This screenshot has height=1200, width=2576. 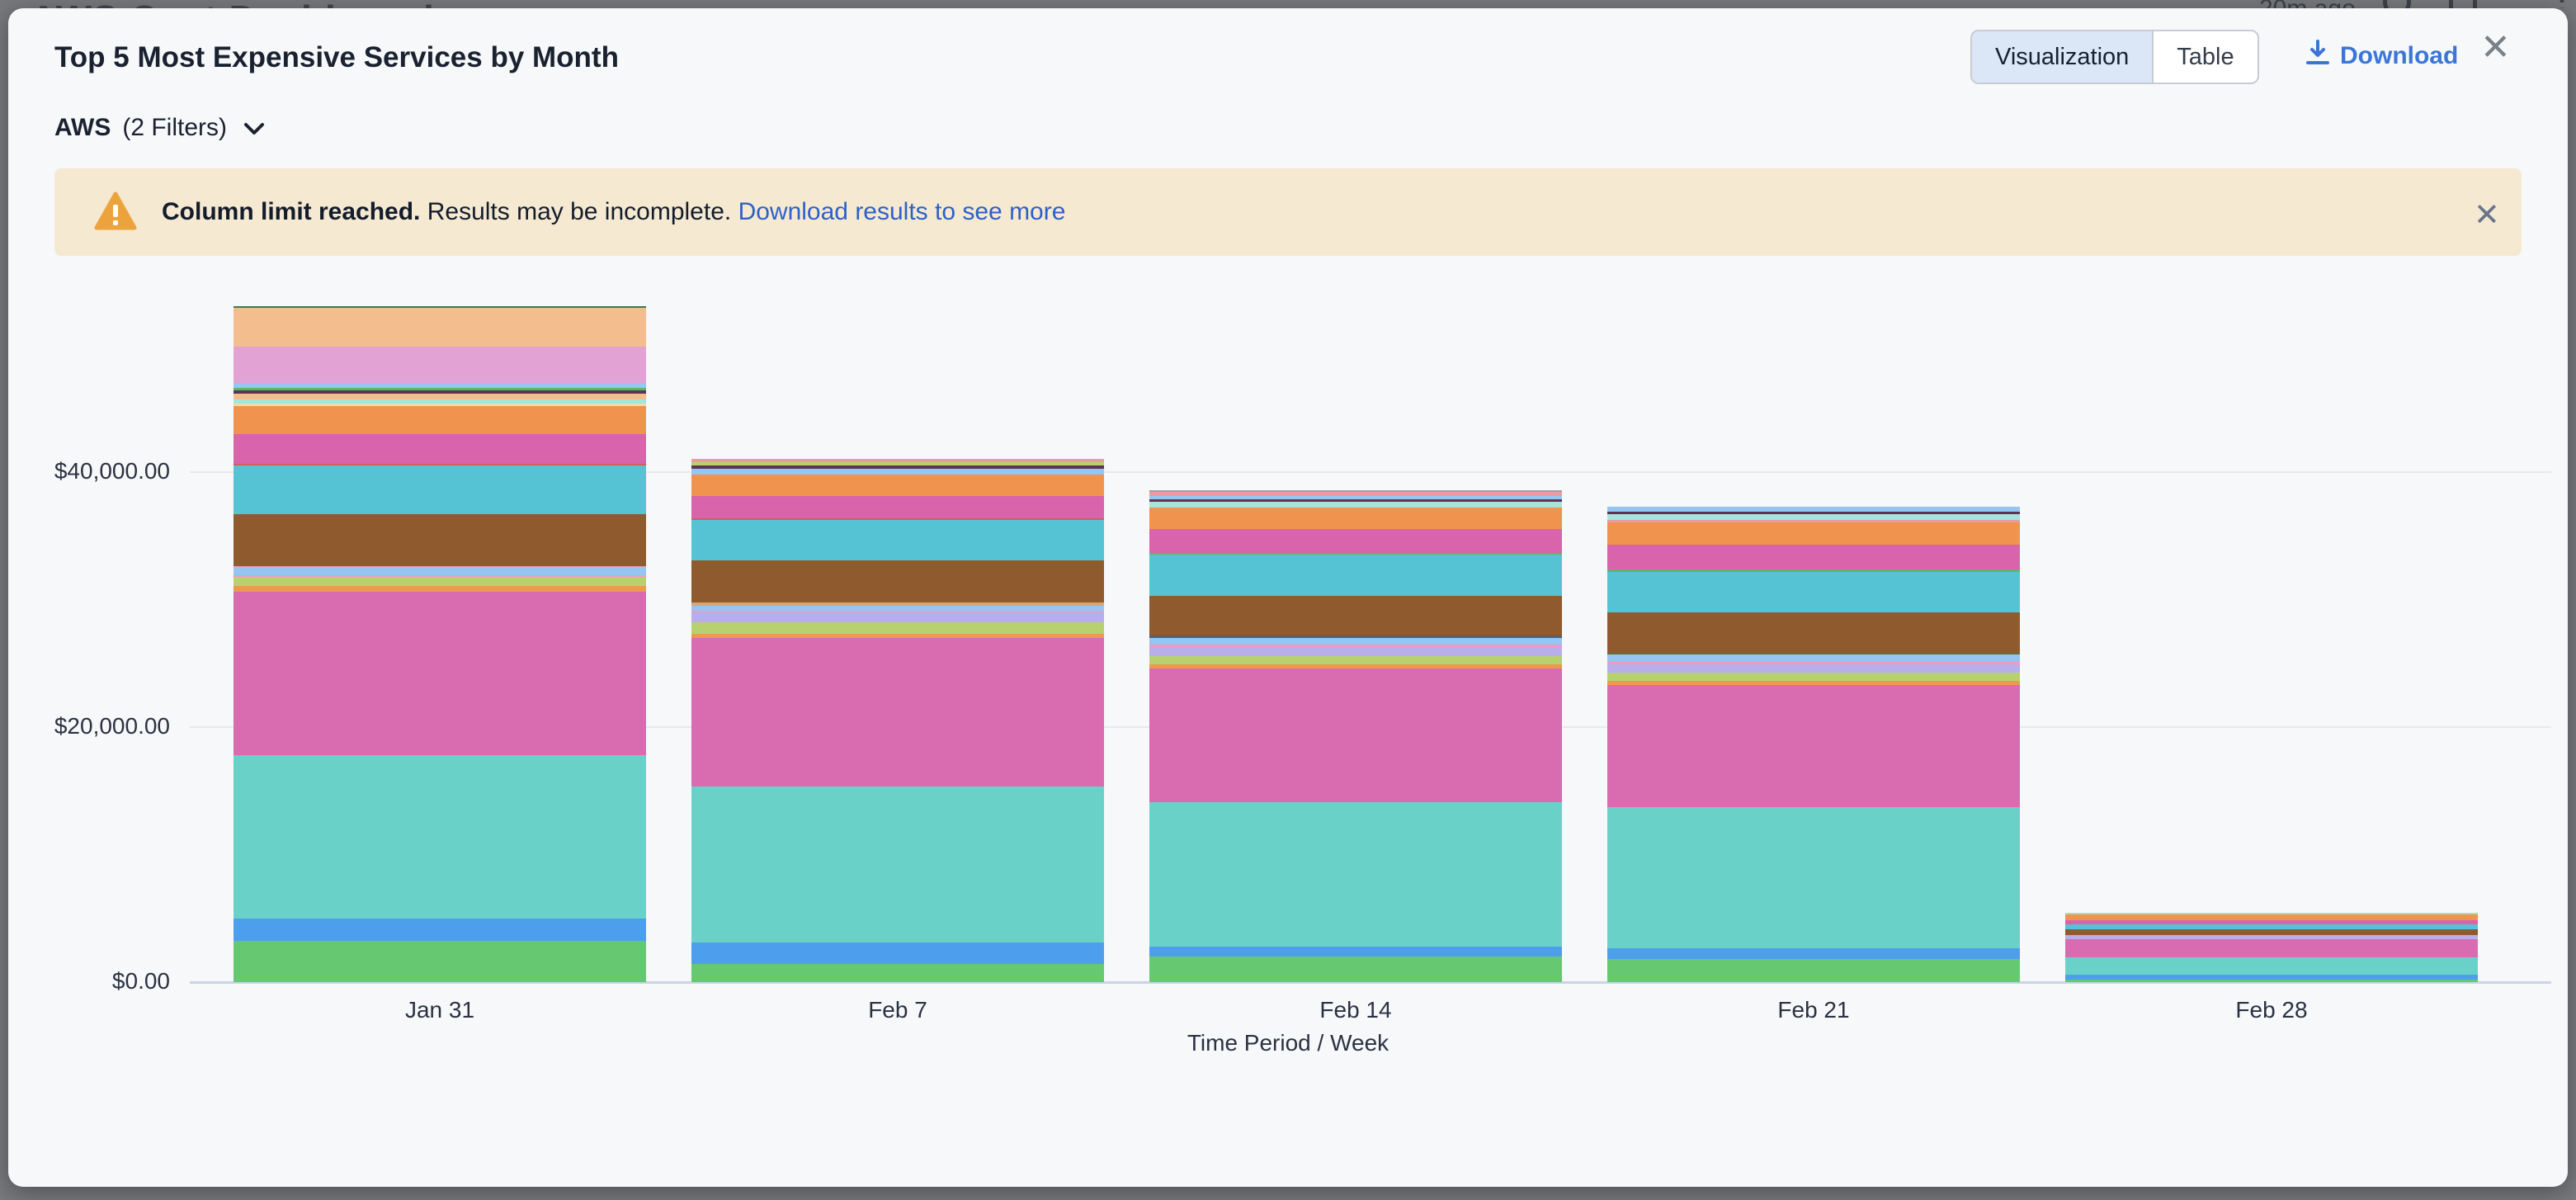 What do you see at coordinates (2063, 57) in the screenshot?
I see `tab-visualization: Visualization` at bounding box center [2063, 57].